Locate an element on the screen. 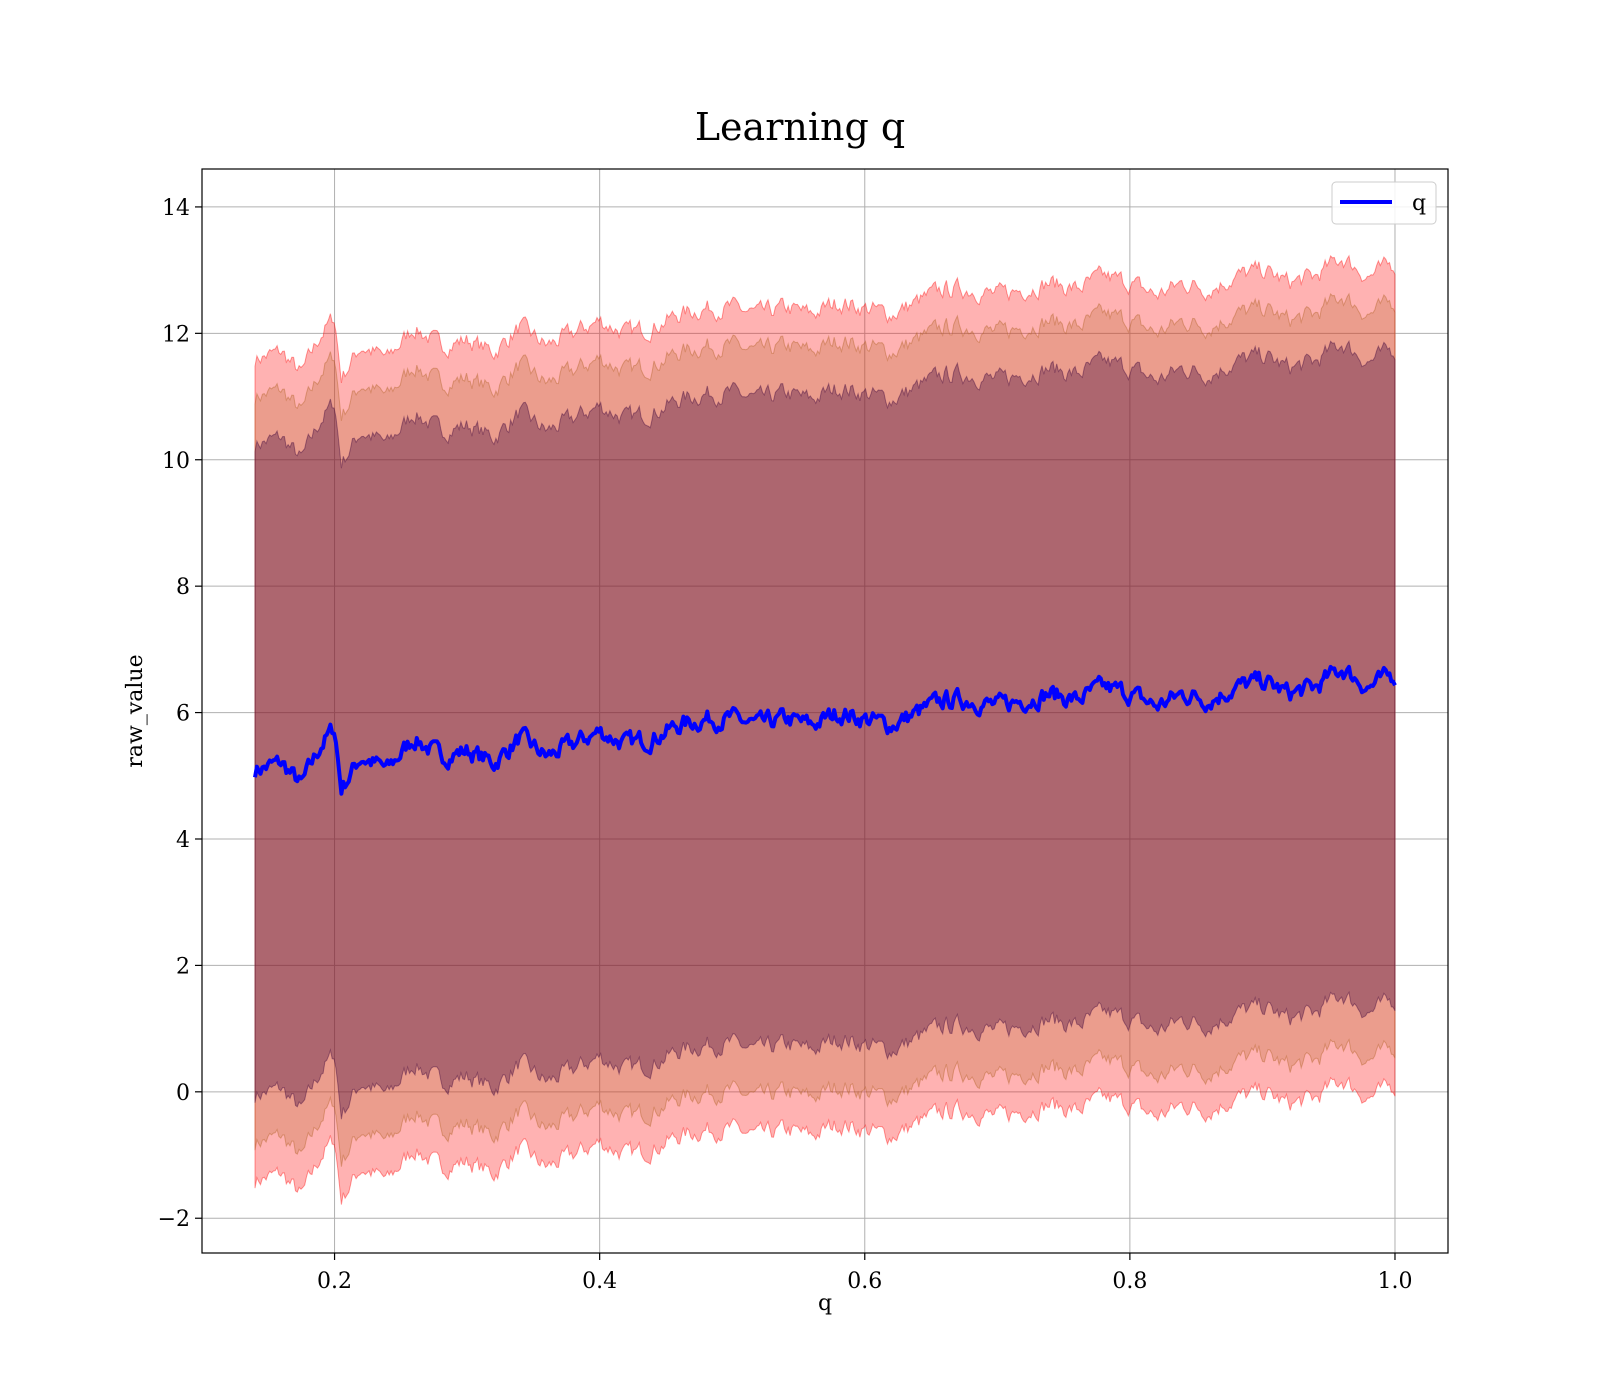 The width and height of the screenshot is (1600, 1400). y-axis-label: raw_value is located at coordinates (135, 710).